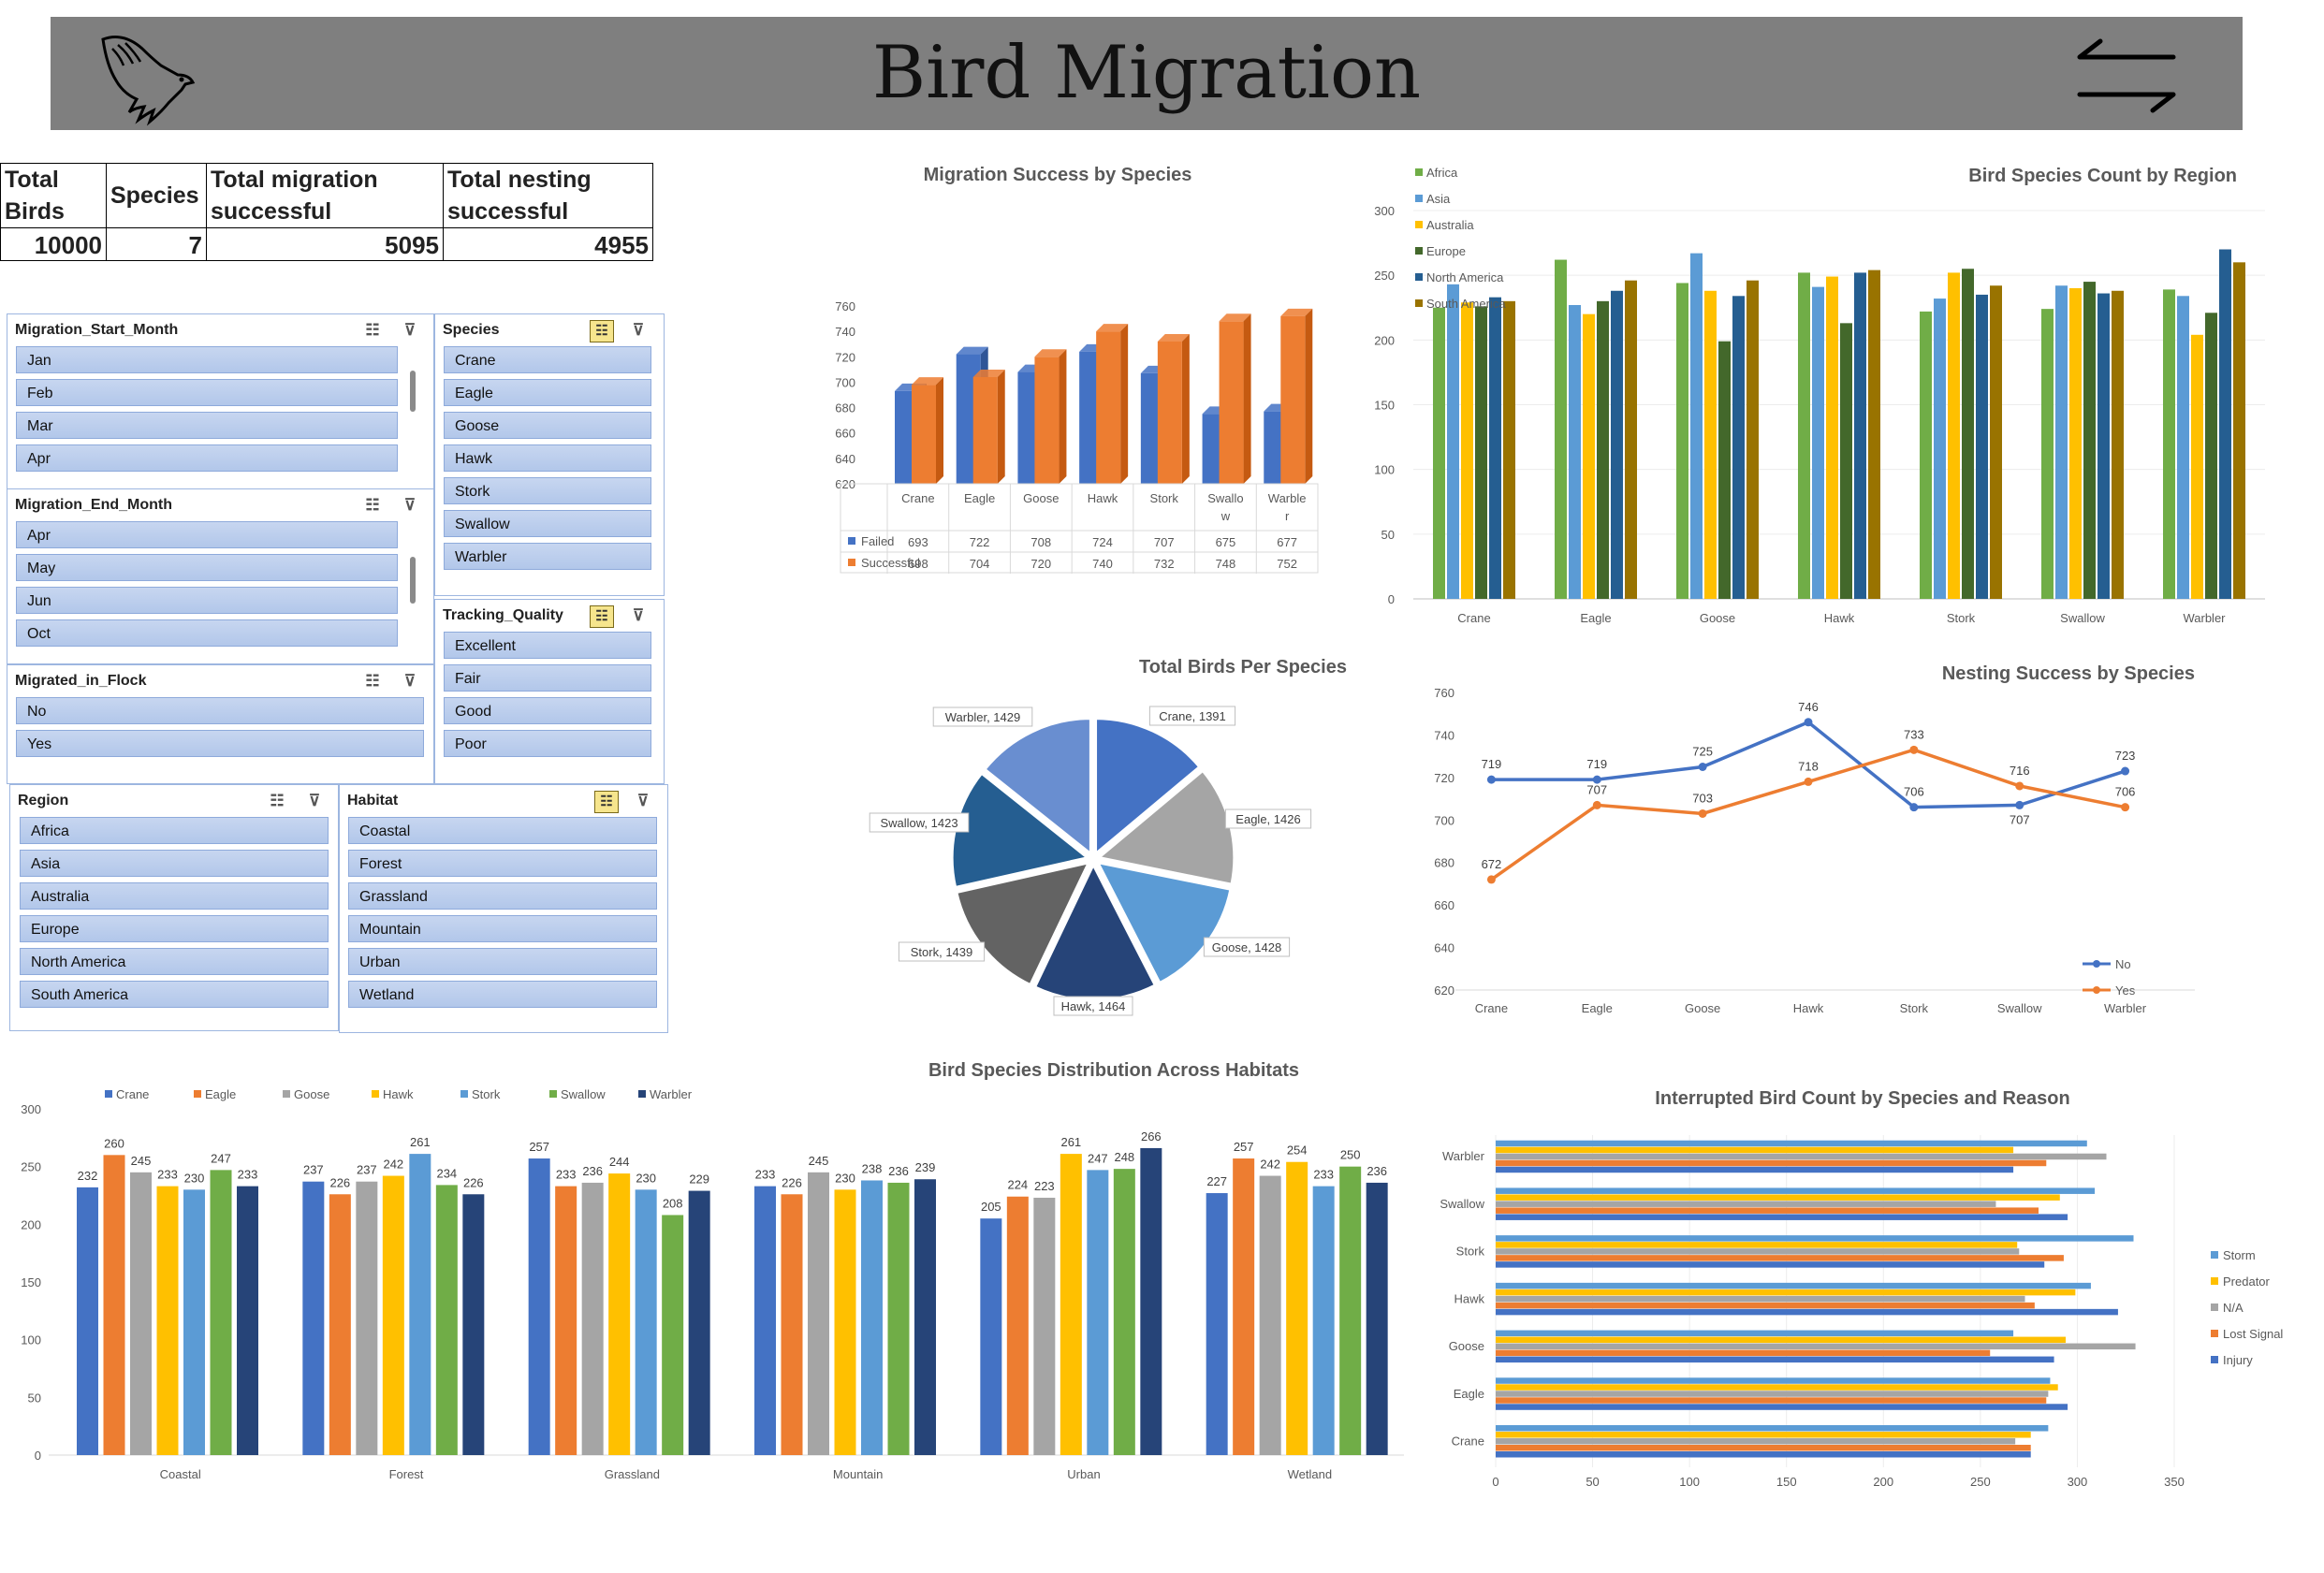 This screenshot has height=1573, width=2324. What do you see at coordinates (2019, 1008) in the screenshot?
I see `x-tick-label: Swallow` at bounding box center [2019, 1008].